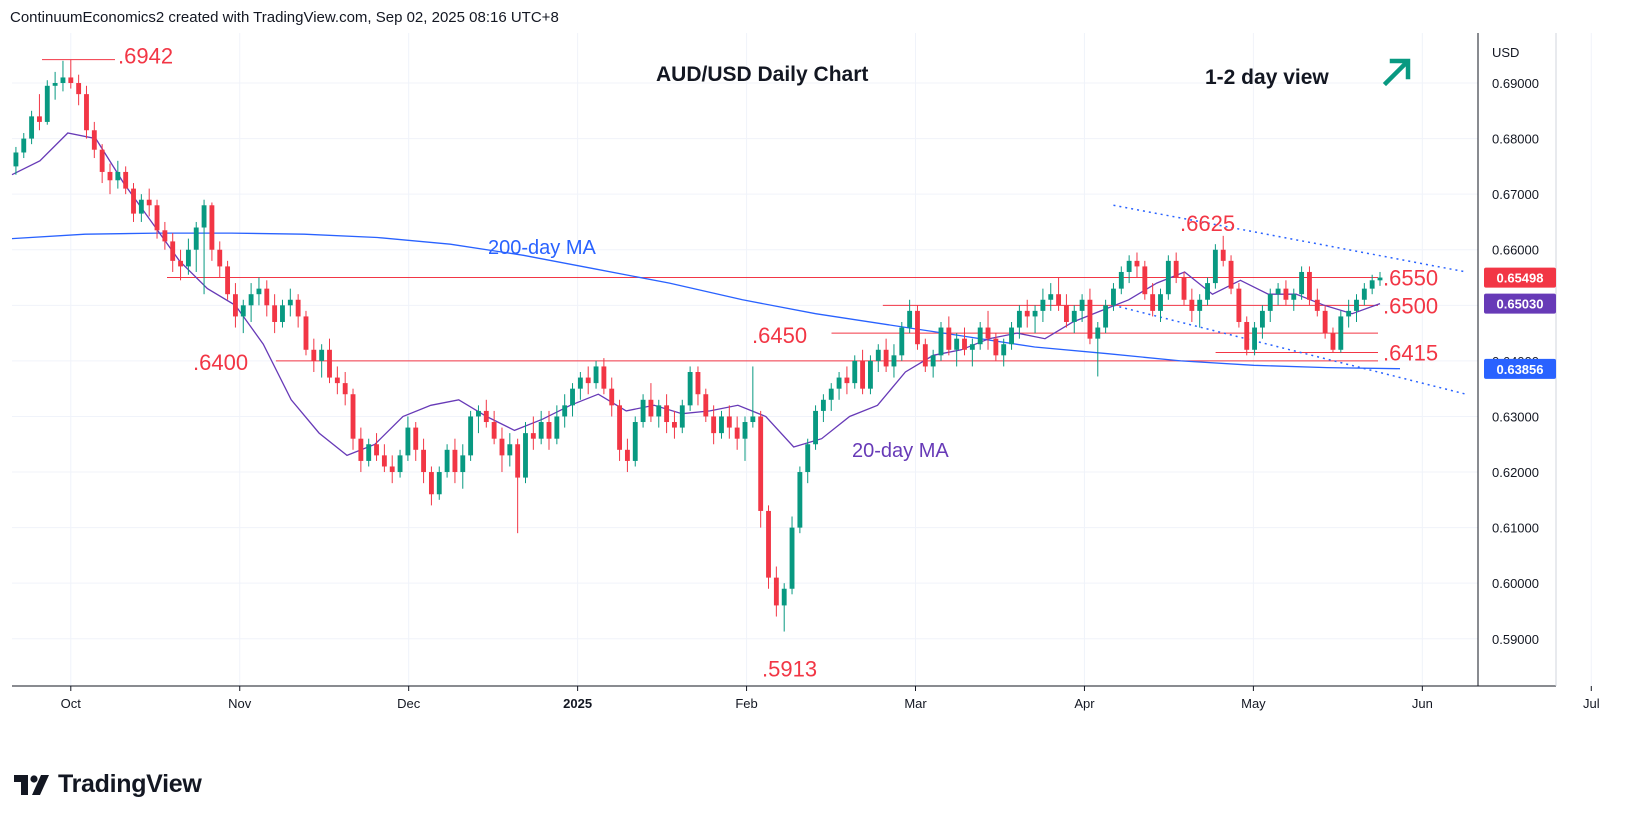  I want to click on x-tick-label: Jun, so click(1422, 703).